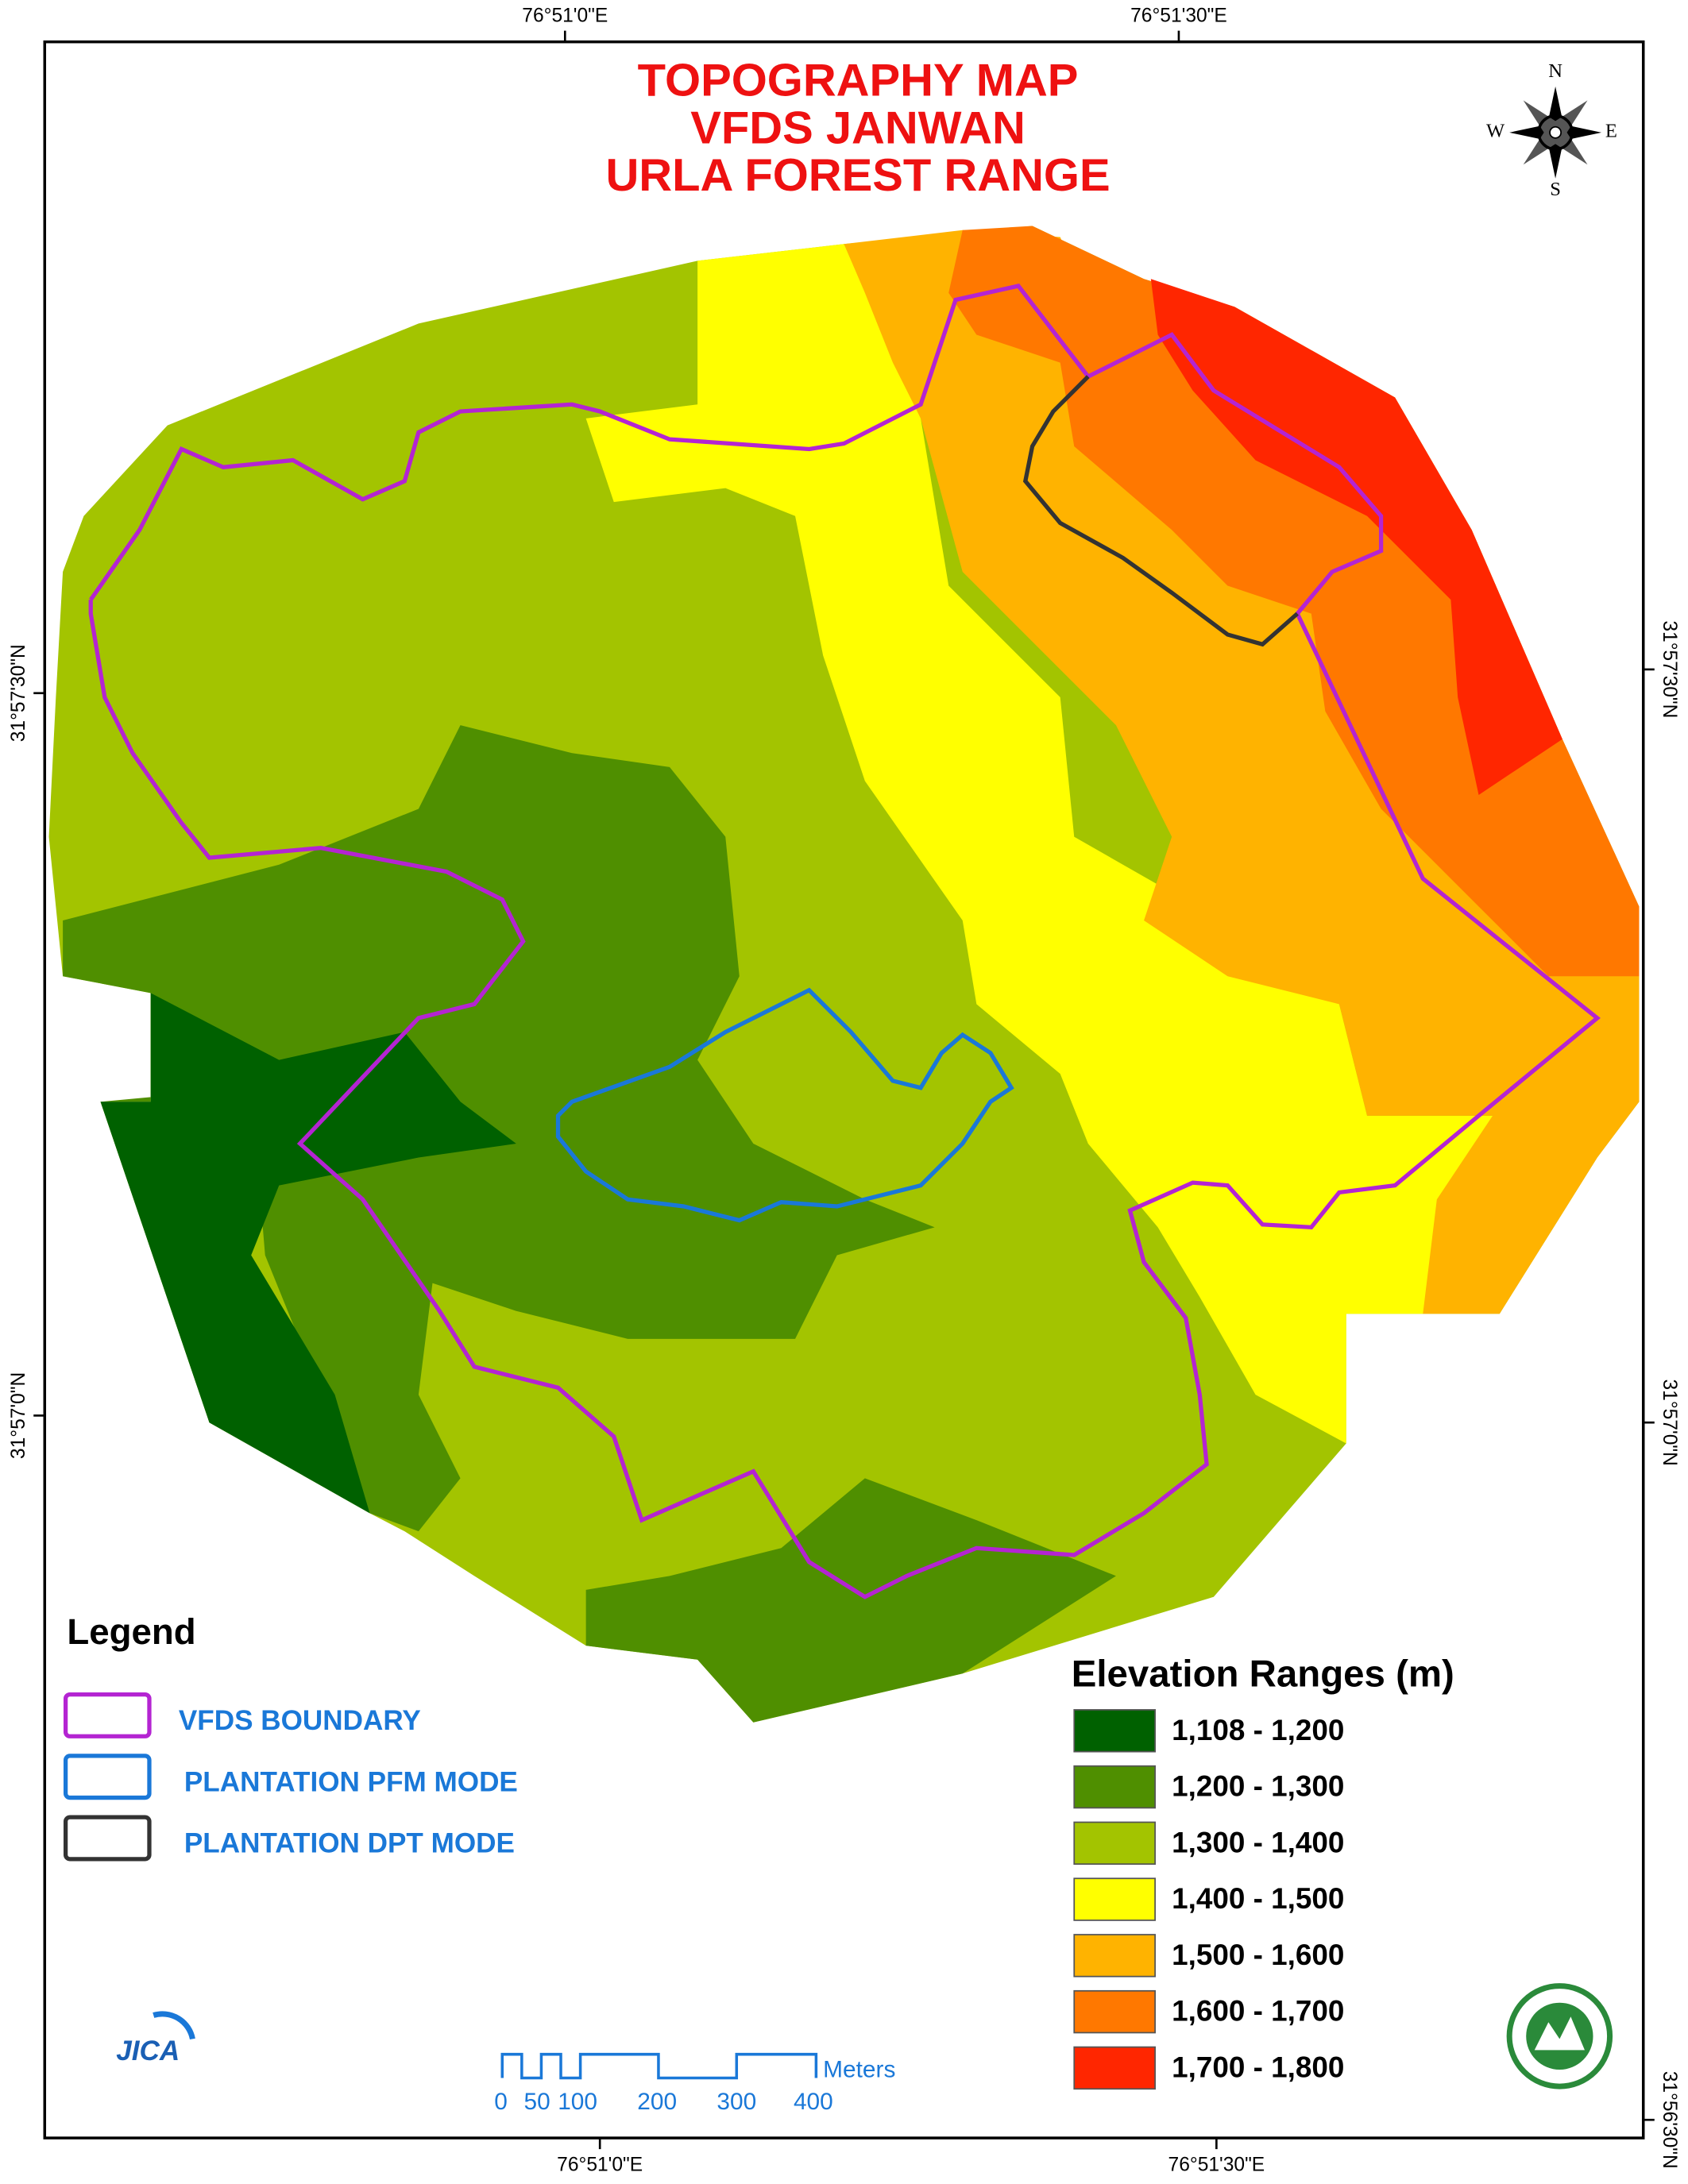  I want to click on scale-label: 200, so click(657, 2102).